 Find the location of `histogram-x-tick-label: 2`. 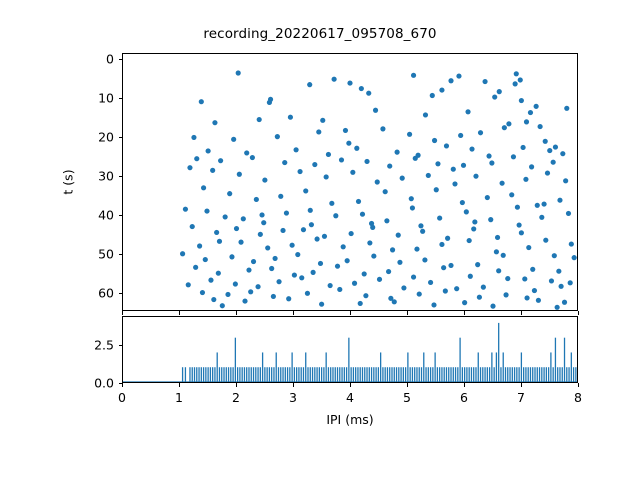

histogram-x-tick-label: 2 is located at coordinates (236, 397).